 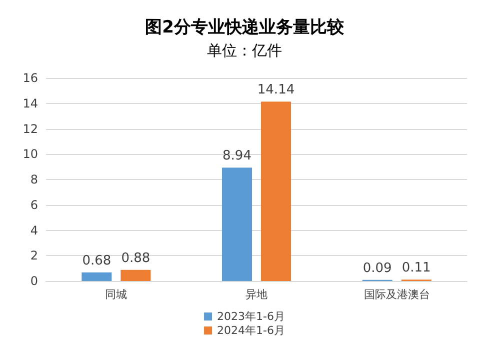 I want to click on y-tick-label: 2, so click(x=34, y=255).